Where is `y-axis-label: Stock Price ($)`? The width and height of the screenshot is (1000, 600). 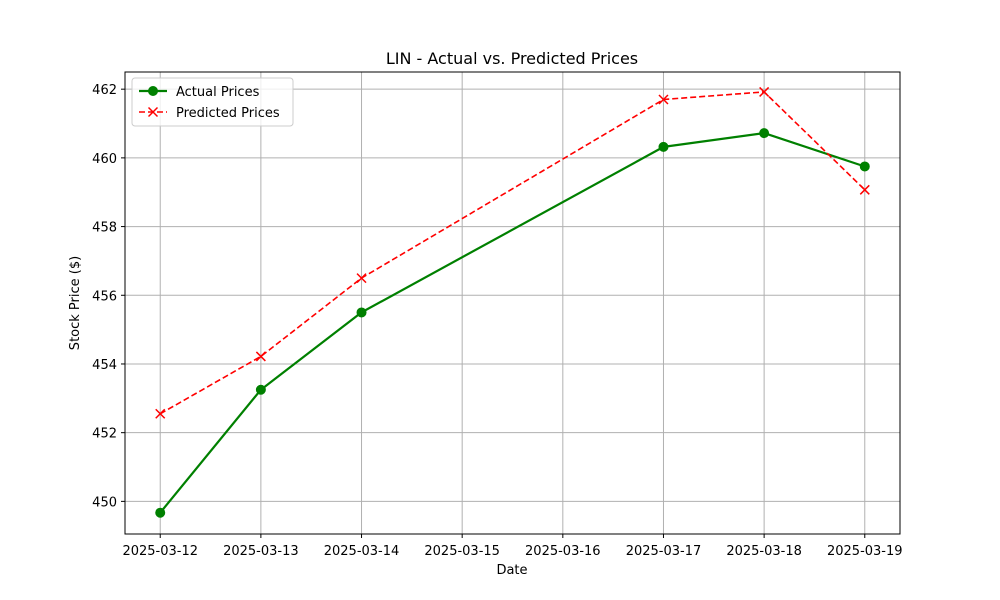 y-axis-label: Stock Price ($) is located at coordinates (75, 303).